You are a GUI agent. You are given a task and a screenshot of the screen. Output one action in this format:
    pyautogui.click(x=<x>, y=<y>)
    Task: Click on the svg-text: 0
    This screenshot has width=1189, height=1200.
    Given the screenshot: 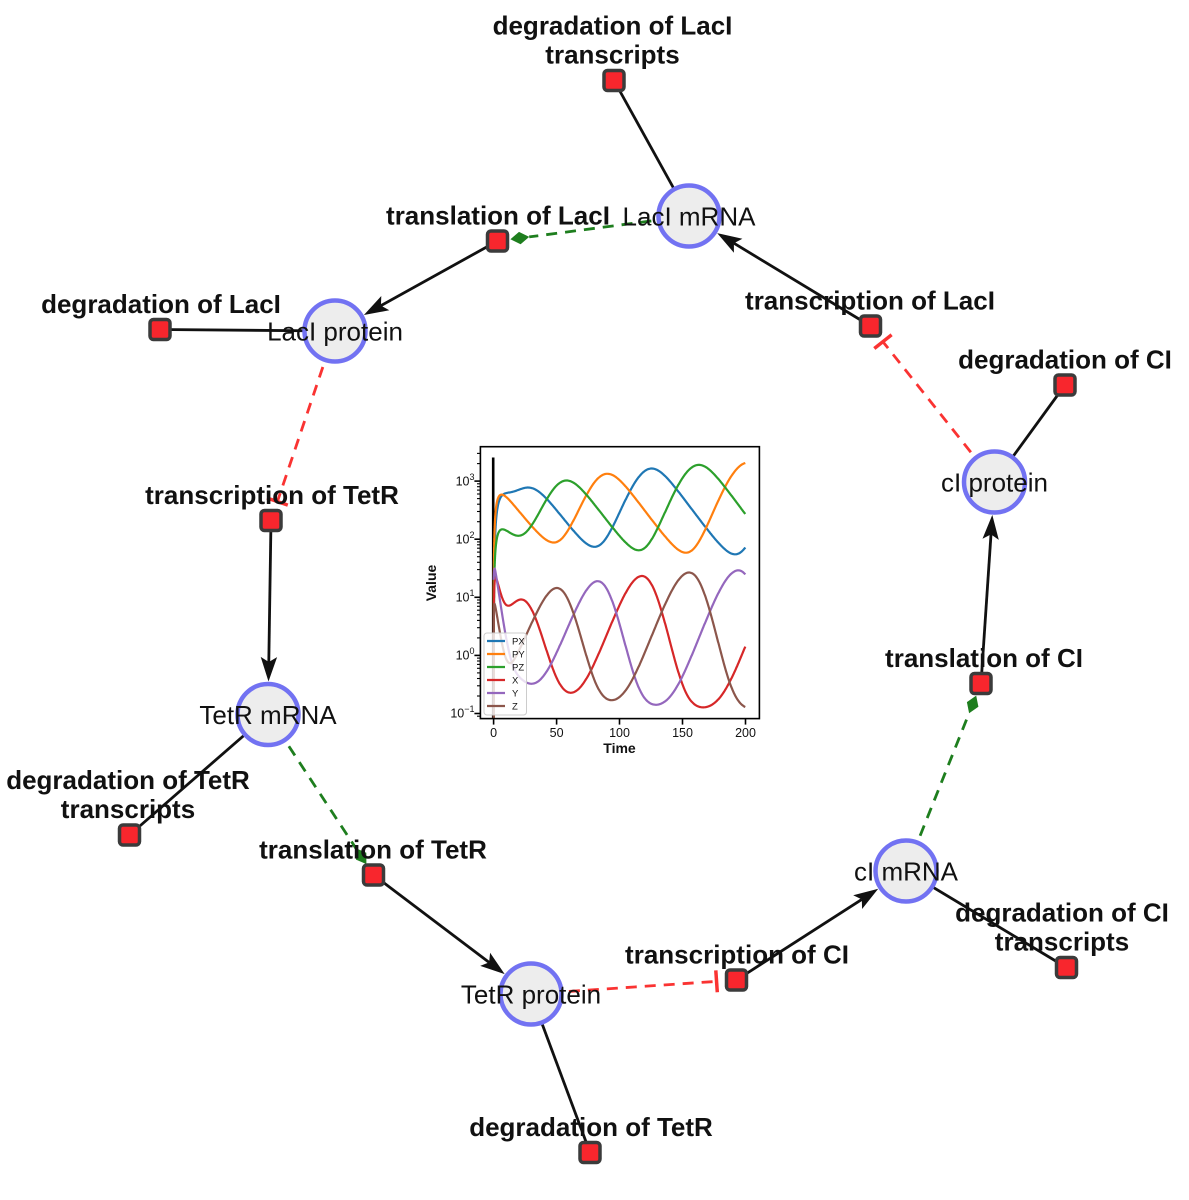 What is the action you would take?
    pyautogui.click(x=493, y=733)
    